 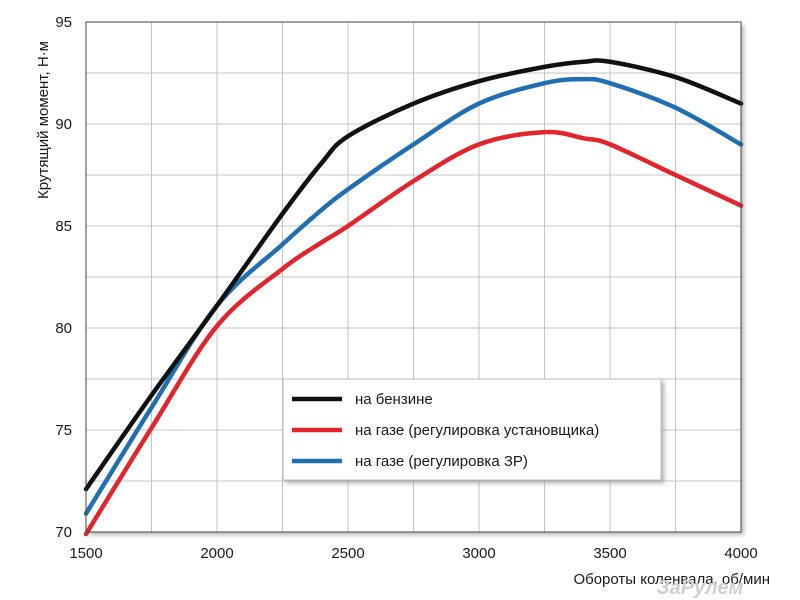 What do you see at coordinates (63, 226) in the screenshot?
I see `y-tick-label: 85` at bounding box center [63, 226].